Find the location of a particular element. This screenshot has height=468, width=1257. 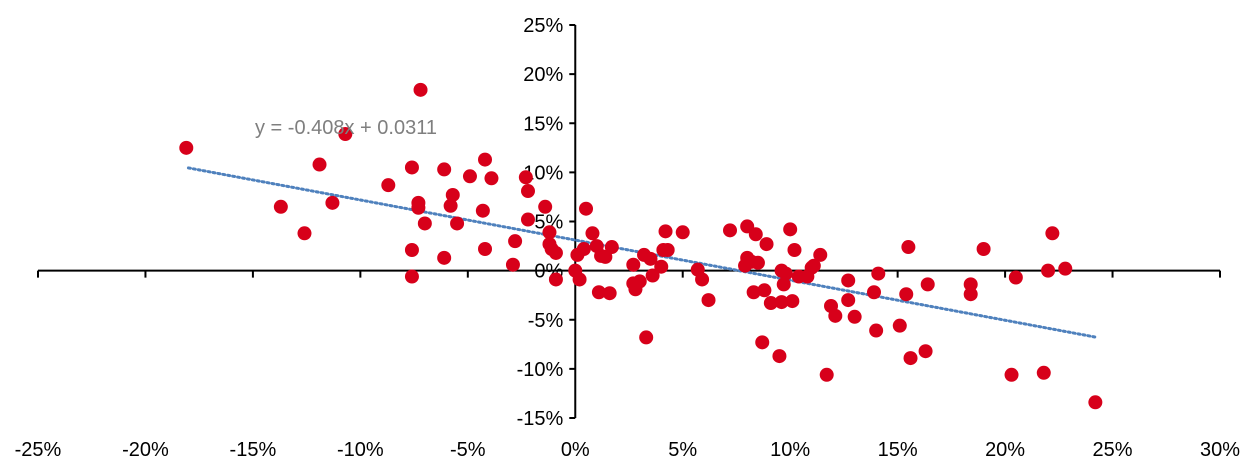

x-tick-label: -15% is located at coordinates (253, 450).